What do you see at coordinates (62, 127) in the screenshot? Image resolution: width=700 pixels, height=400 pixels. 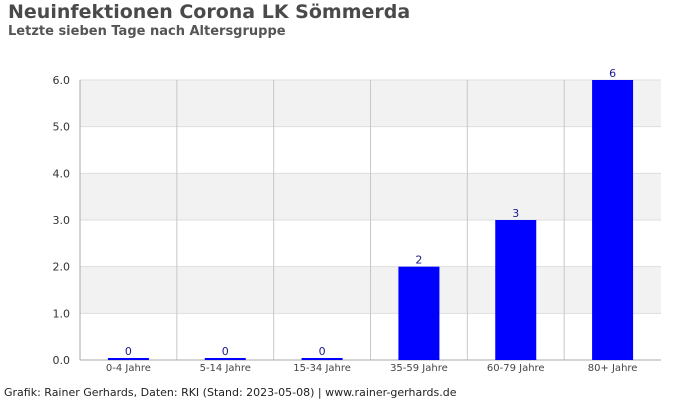 I see `y-tick-label: 5.0` at bounding box center [62, 127].